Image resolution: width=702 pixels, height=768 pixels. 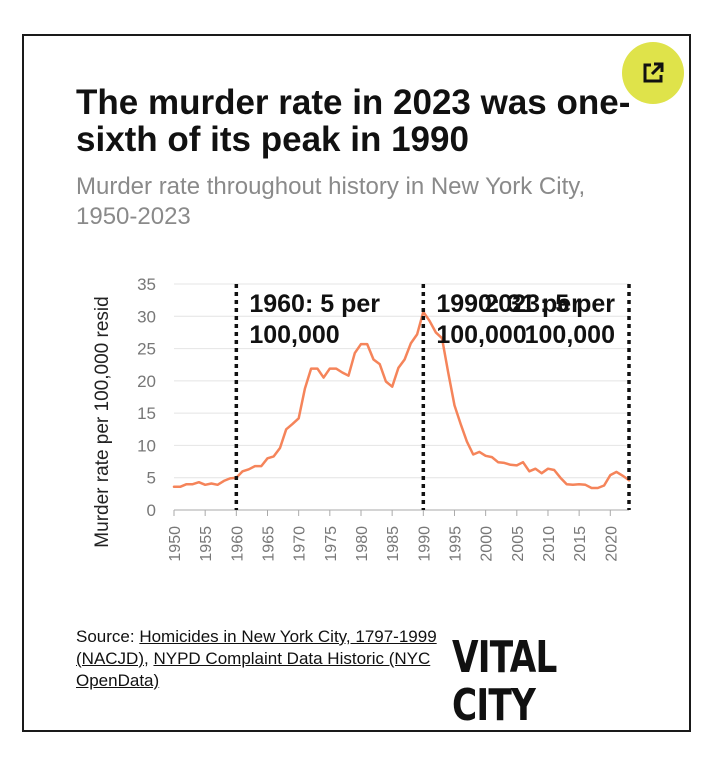 What do you see at coordinates (549, 304) in the screenshot?
I see `annotation-label-2023-line1: 2023: 5 per` at bounding box center [549, 304].